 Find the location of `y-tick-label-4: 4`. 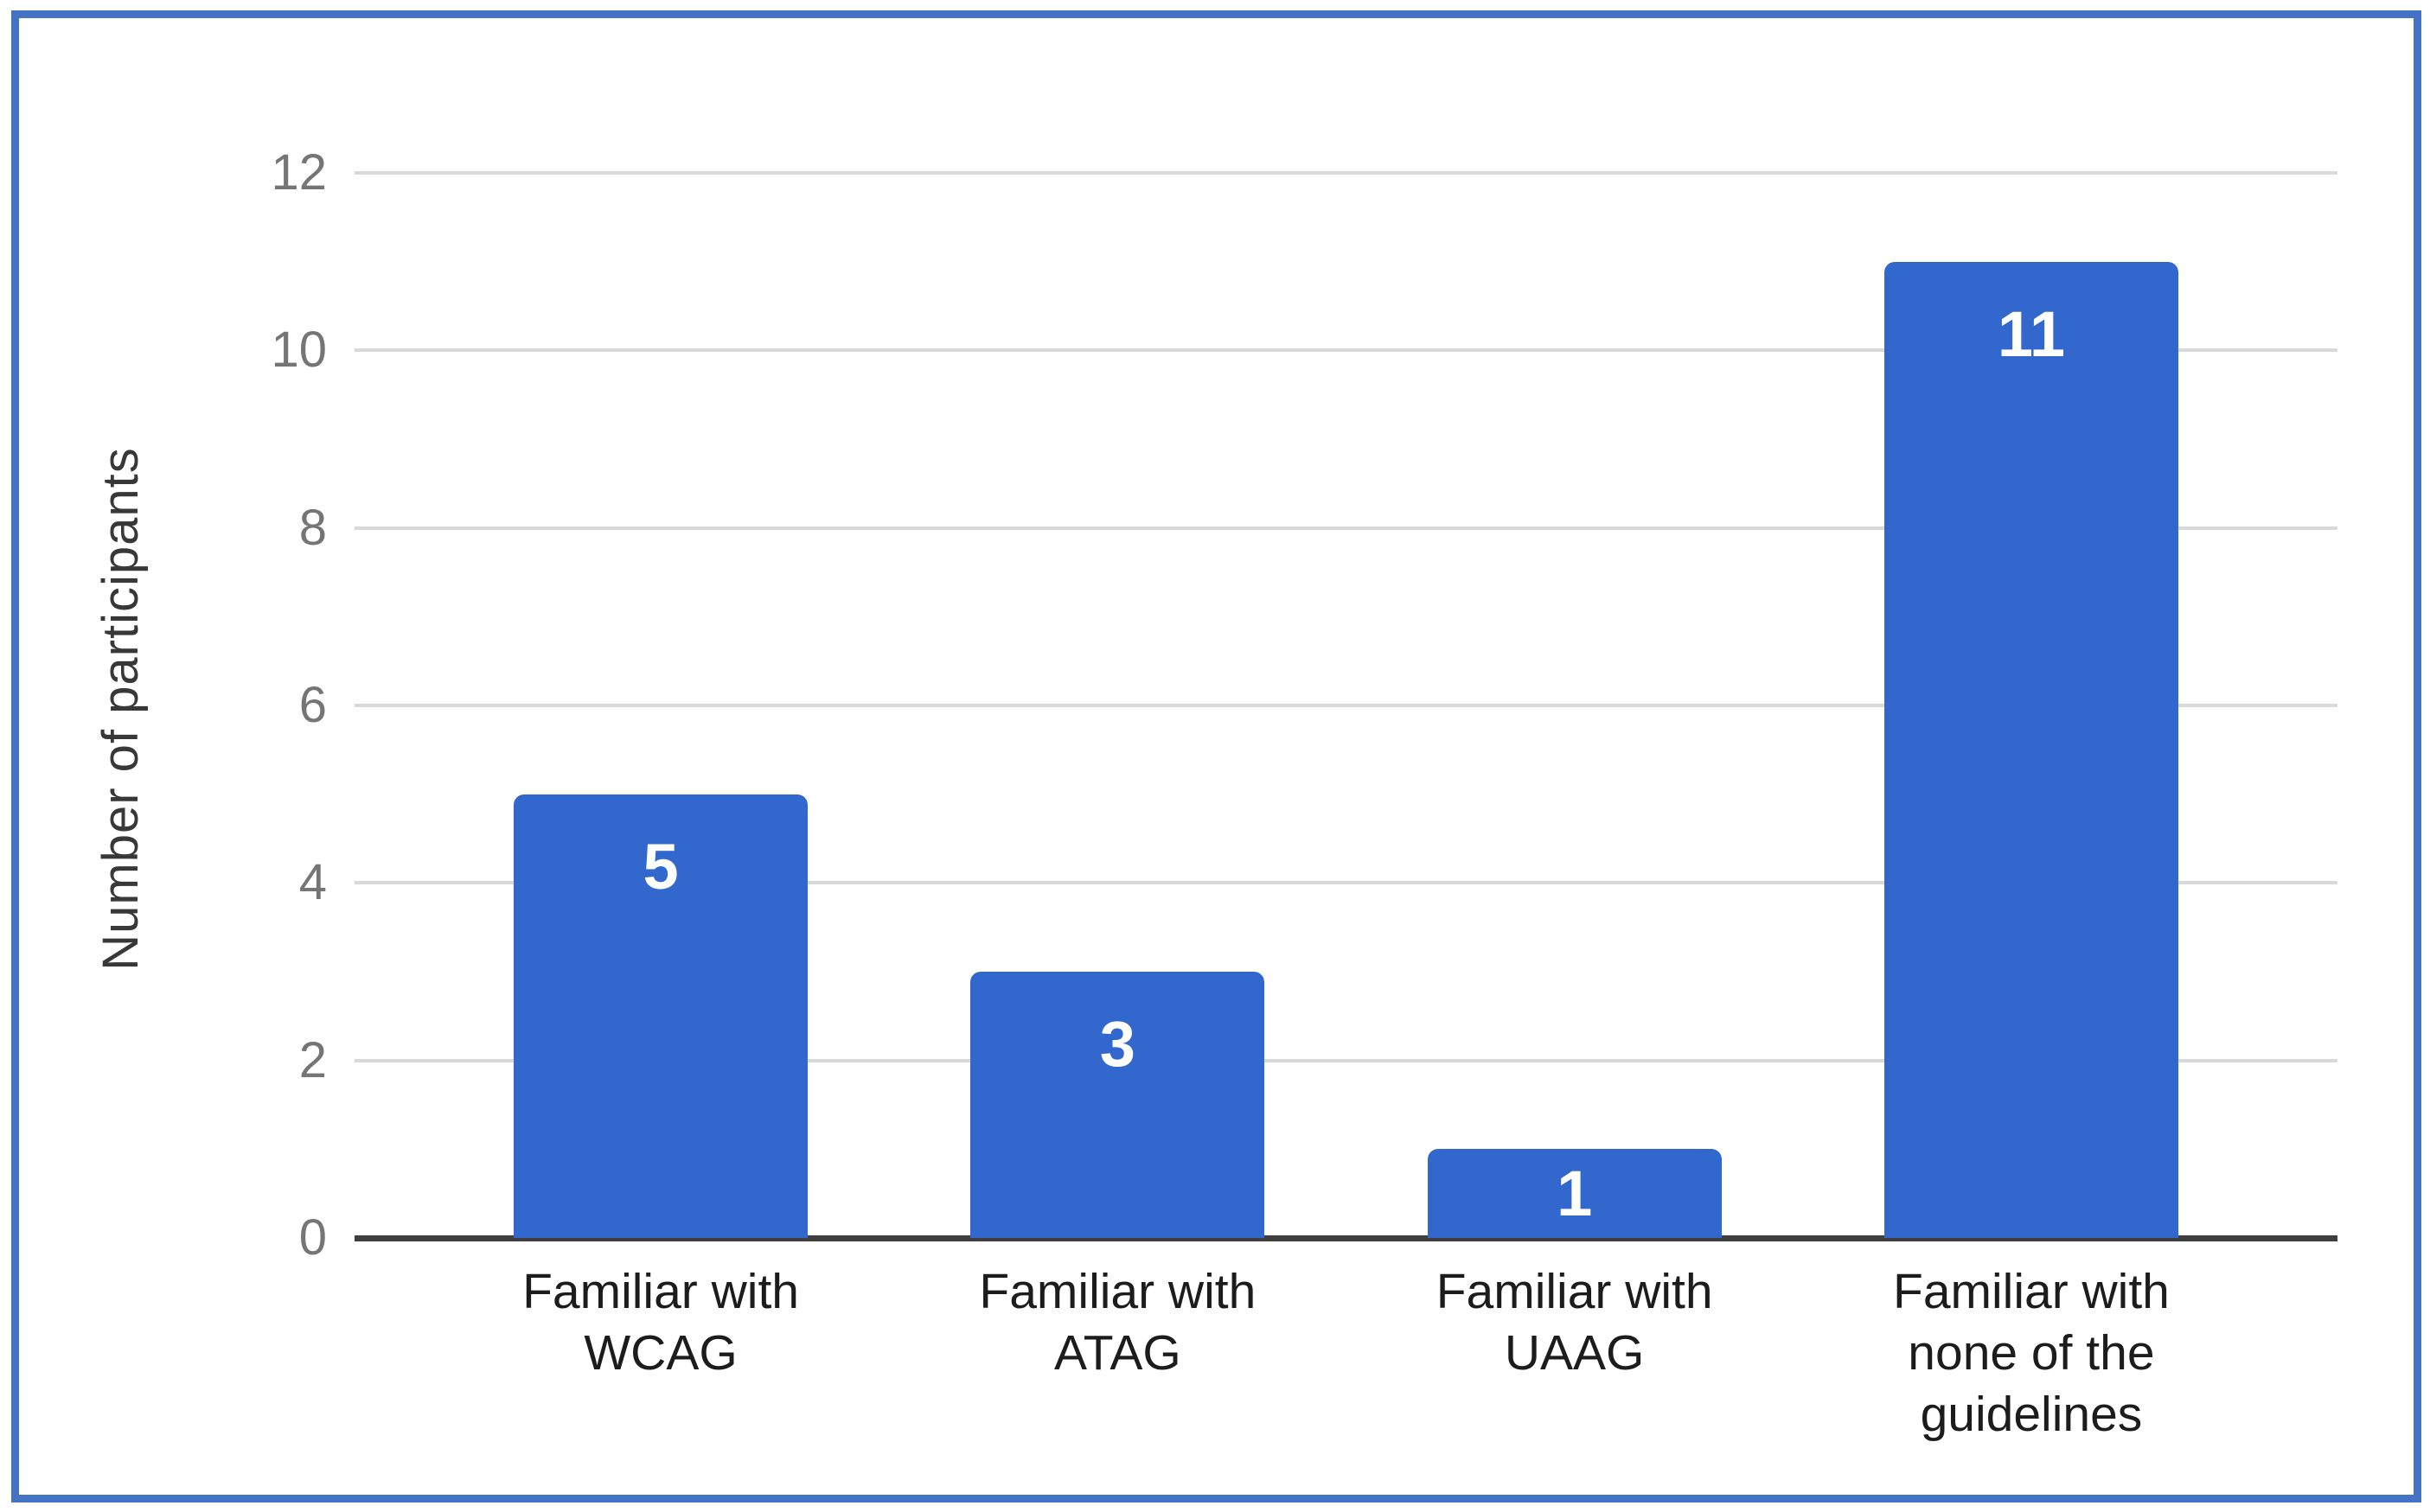

y-tick-label-4: 4 is located at coordinates (312, 883).